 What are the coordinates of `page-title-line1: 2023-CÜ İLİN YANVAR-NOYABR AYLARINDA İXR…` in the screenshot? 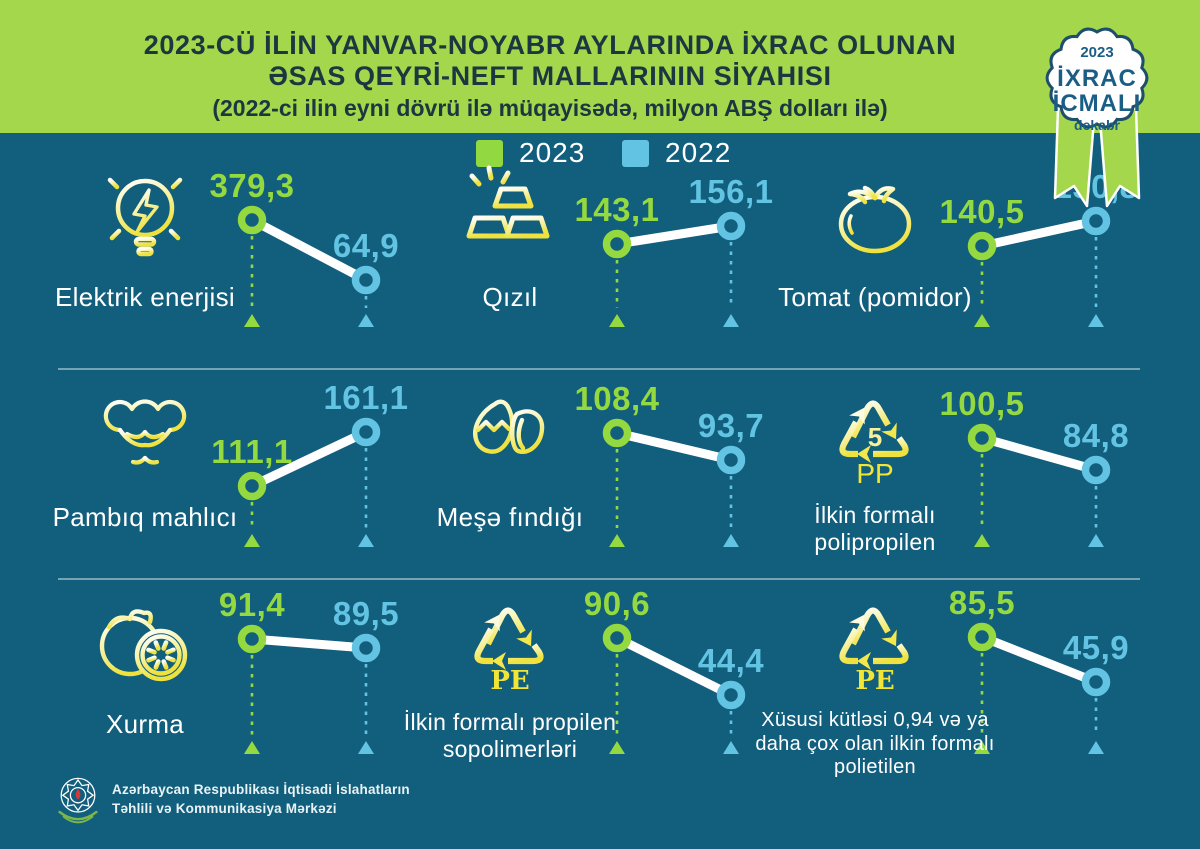 It's located at (550, 45).